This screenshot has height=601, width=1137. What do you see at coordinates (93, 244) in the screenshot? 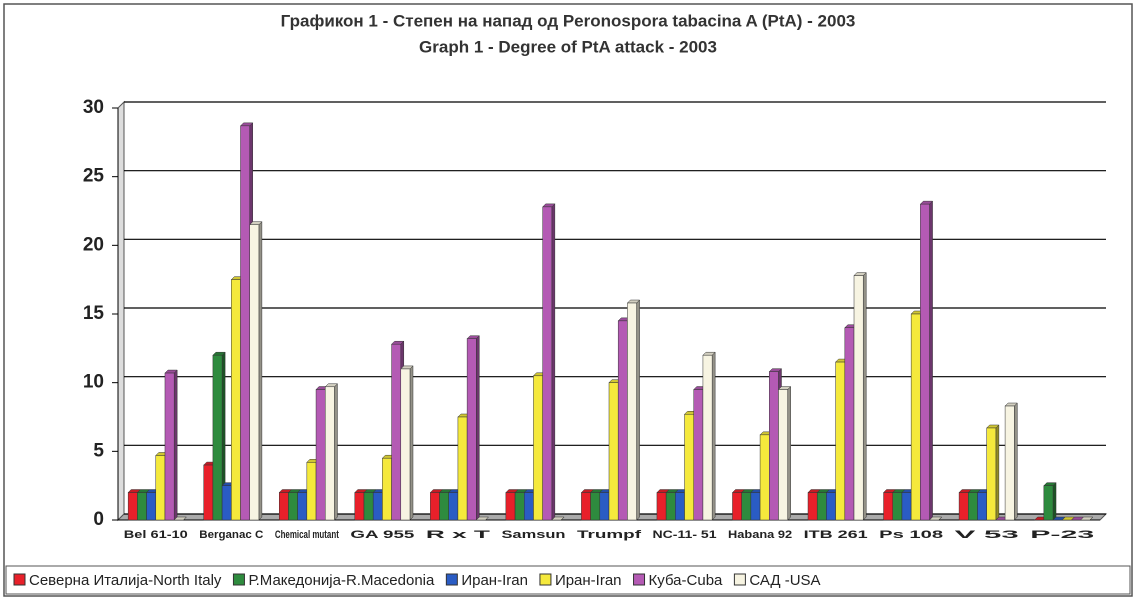
I see `y-tick-label: 20` at bounding box center [93, 244].